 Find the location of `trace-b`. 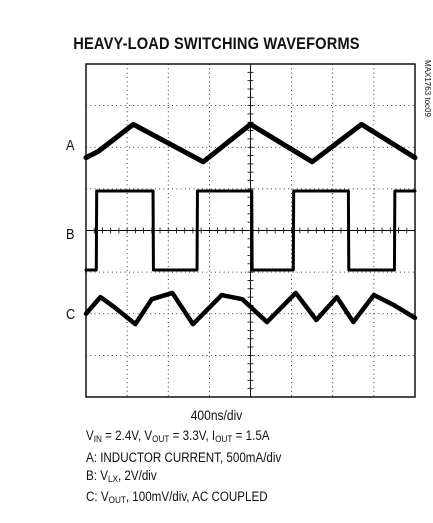

trace-b is located at coordinates (250, 230).